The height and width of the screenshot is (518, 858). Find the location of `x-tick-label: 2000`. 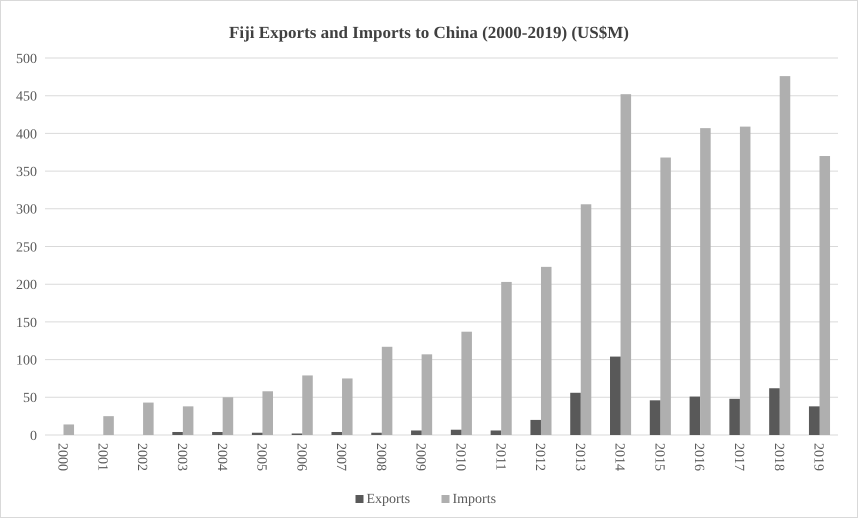

x-tick-label: 2000 is located at coordinates (62, 457).